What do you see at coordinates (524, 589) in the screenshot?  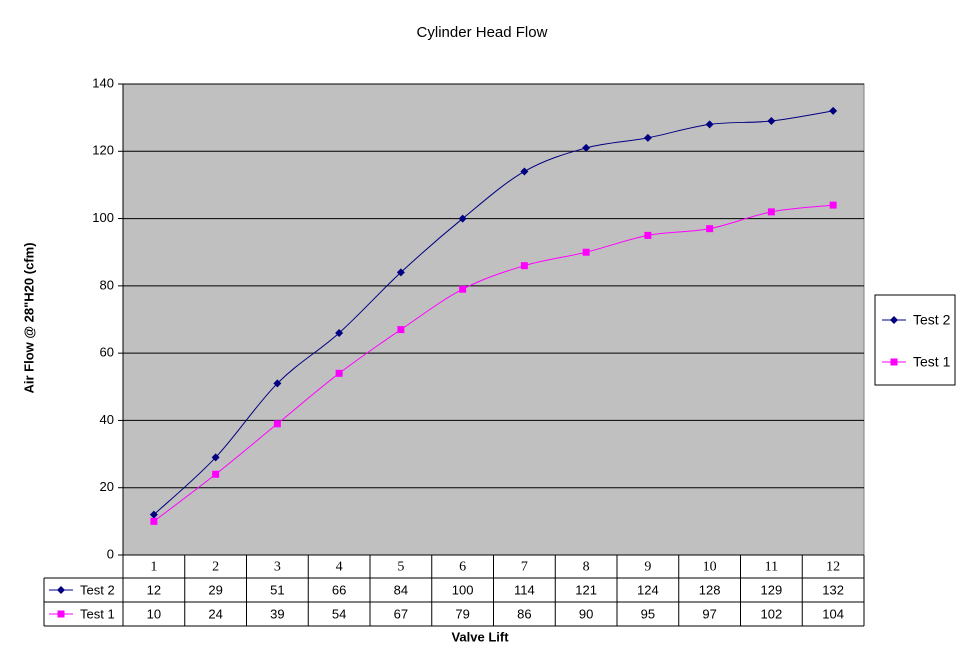 I see `data-label: 114` at bounding box center [524, 589].